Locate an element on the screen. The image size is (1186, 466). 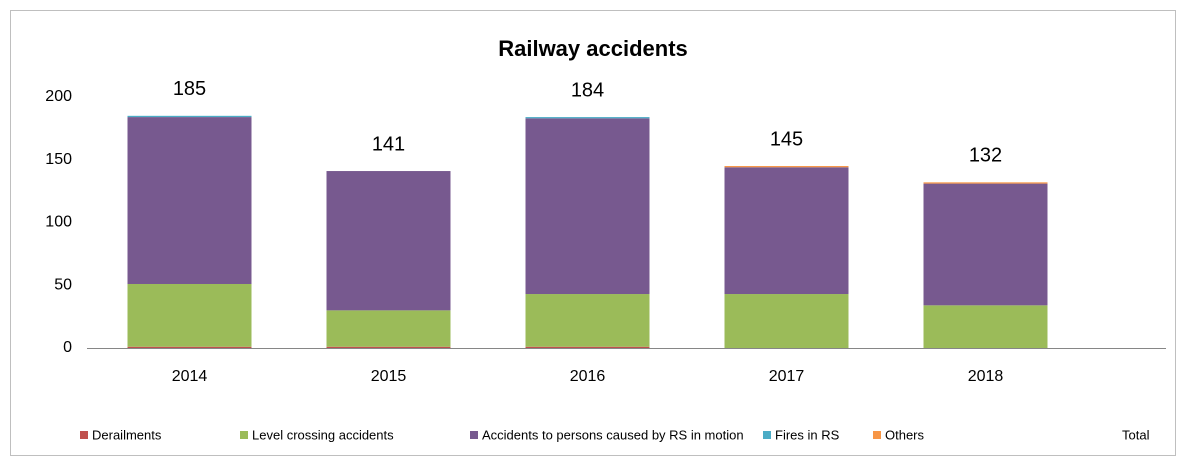
x-tick-label: 2016 is located at coordinates (588, 376).